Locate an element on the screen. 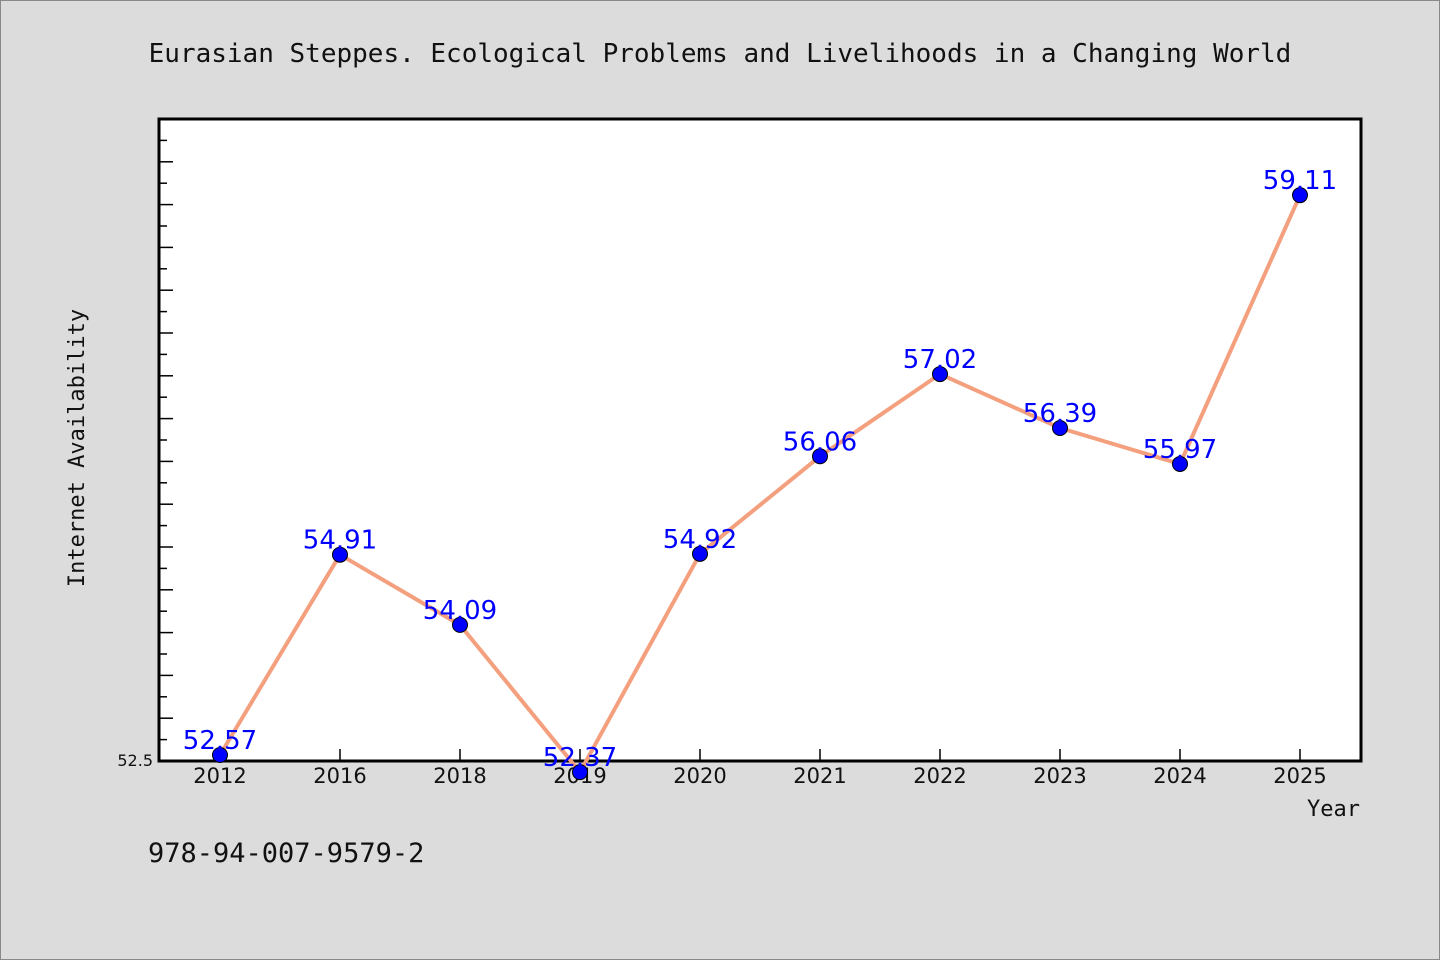 This screenshot has width=1440, height=960. data-label: 54.09 is located at coordinates (460, 611).